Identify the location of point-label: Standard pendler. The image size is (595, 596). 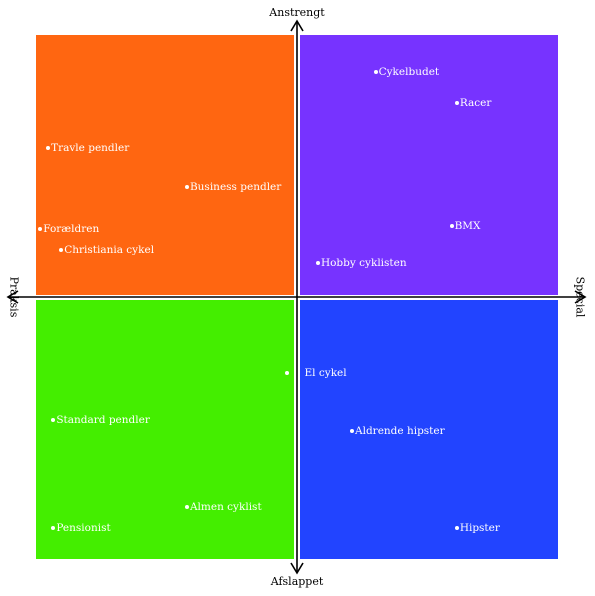
(103, 420).